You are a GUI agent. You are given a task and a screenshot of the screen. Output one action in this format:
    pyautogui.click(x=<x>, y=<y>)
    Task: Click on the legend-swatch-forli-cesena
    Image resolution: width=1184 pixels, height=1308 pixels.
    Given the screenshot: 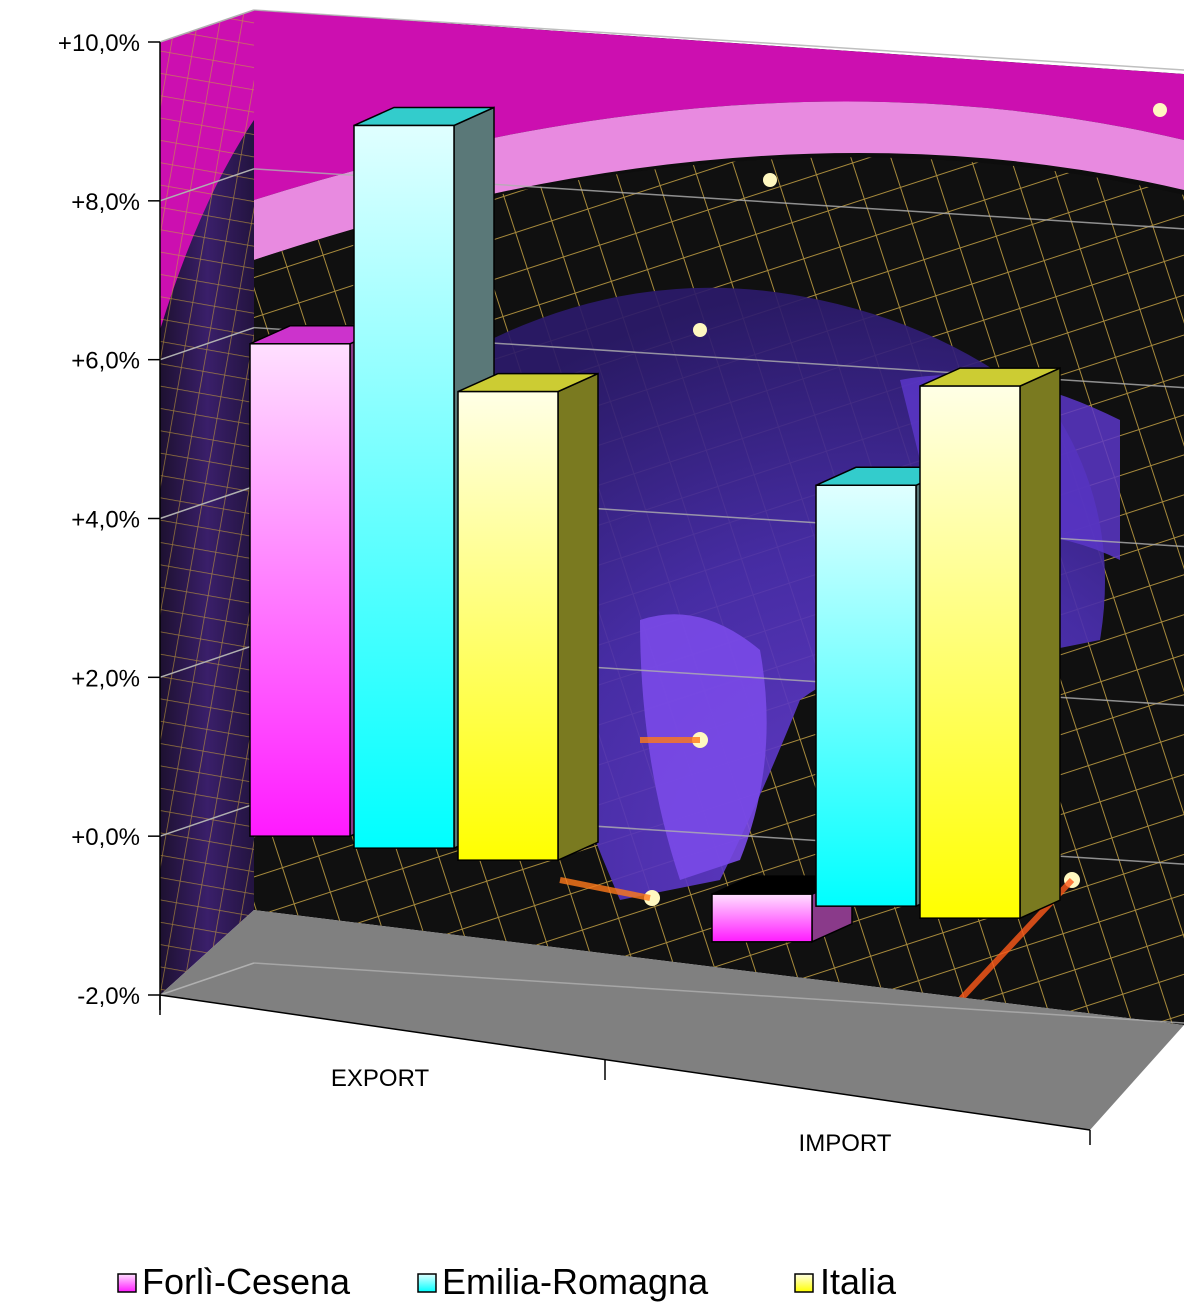 What is the action you would take?
    pyautogui.click(x=127, y=1283)
    